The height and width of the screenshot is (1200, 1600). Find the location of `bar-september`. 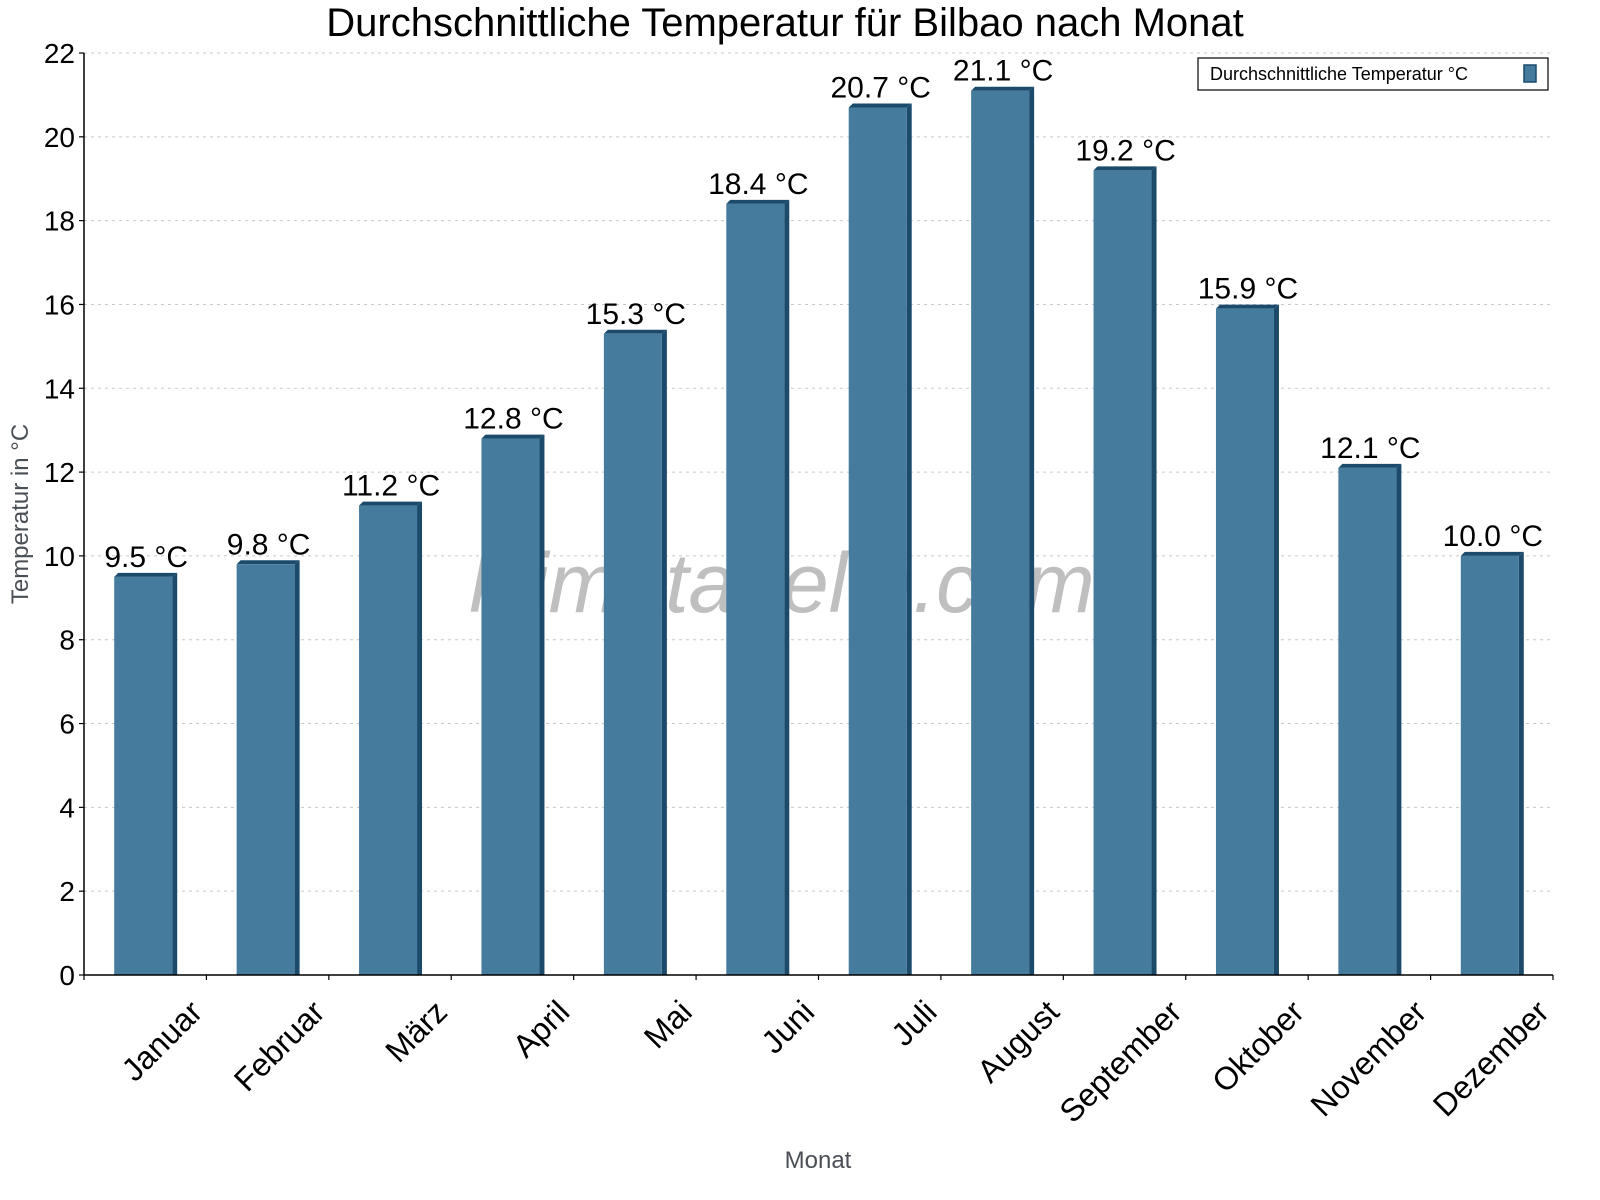

bar-september is located at coordinates (1125, 570).